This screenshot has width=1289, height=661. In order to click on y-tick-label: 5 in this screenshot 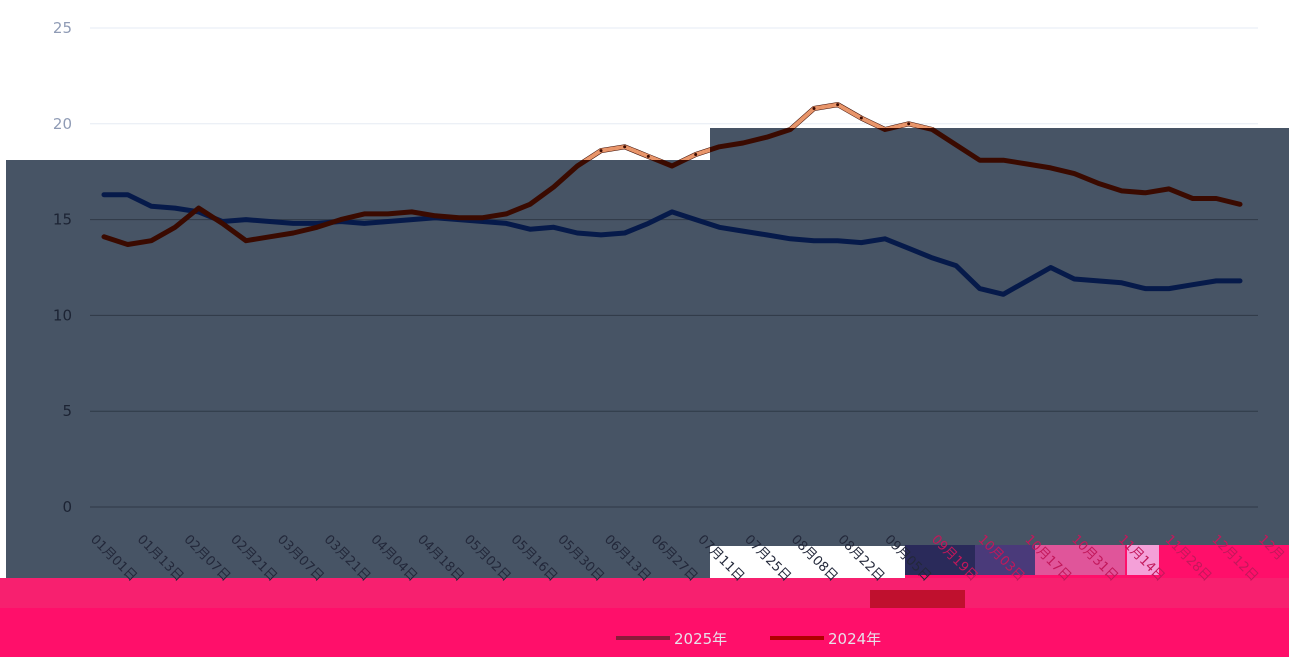, I will do `click(67, 411)`.